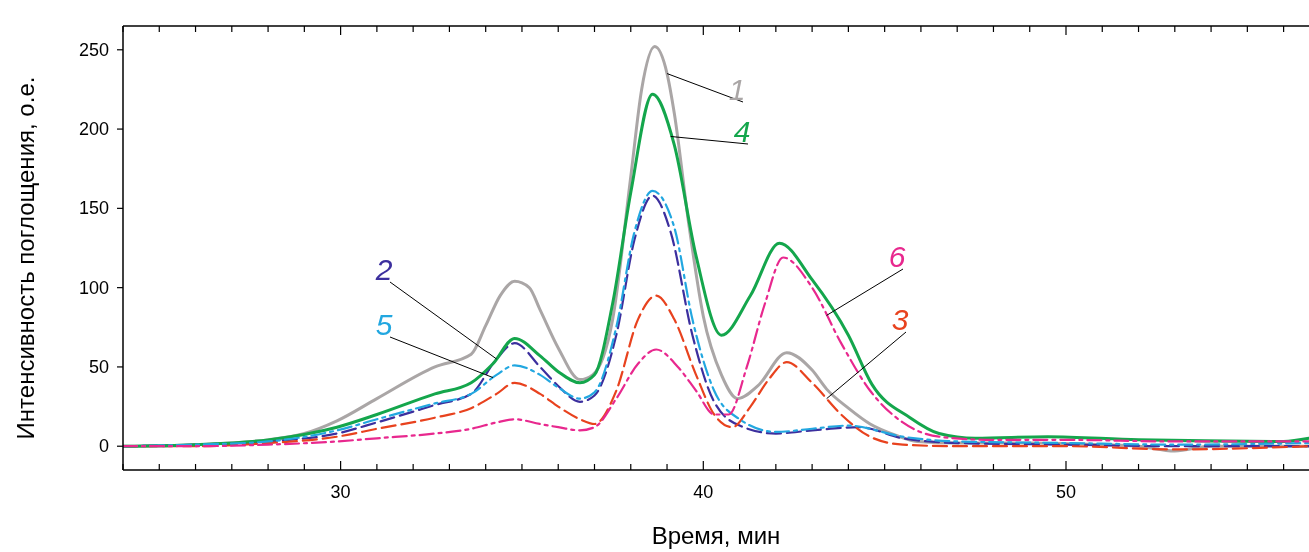  Describe the element at coordinates (98, 366) in the screenshot. I see `y-tick-label: 50` at that location.